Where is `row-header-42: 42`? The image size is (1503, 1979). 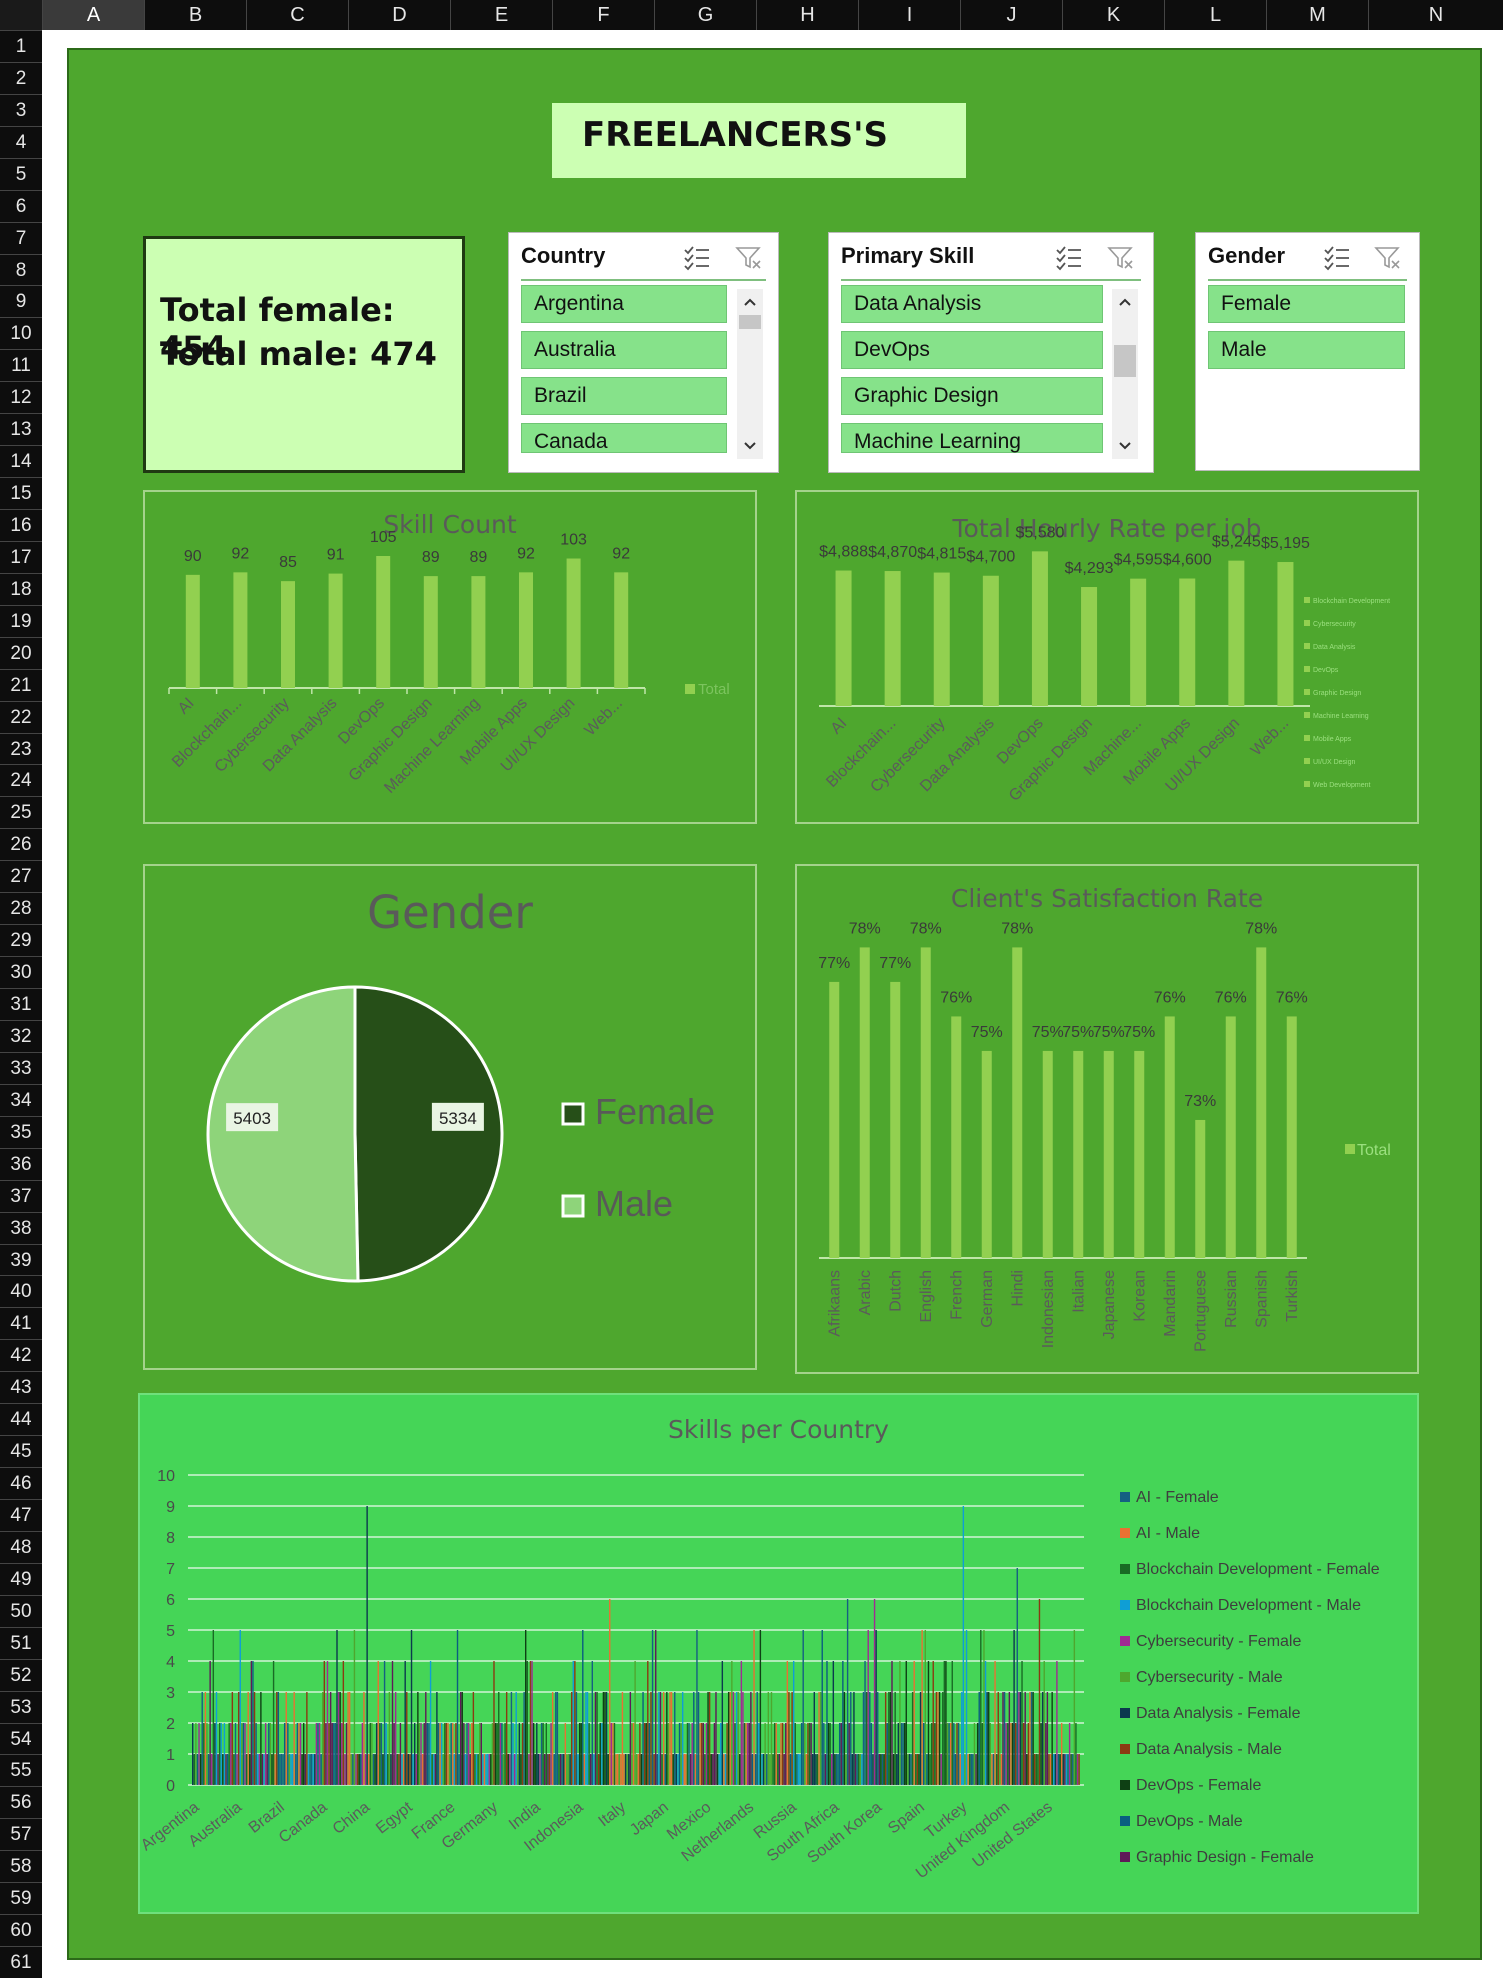 row-header-42: 42 is located at coordinates (21, 1355).